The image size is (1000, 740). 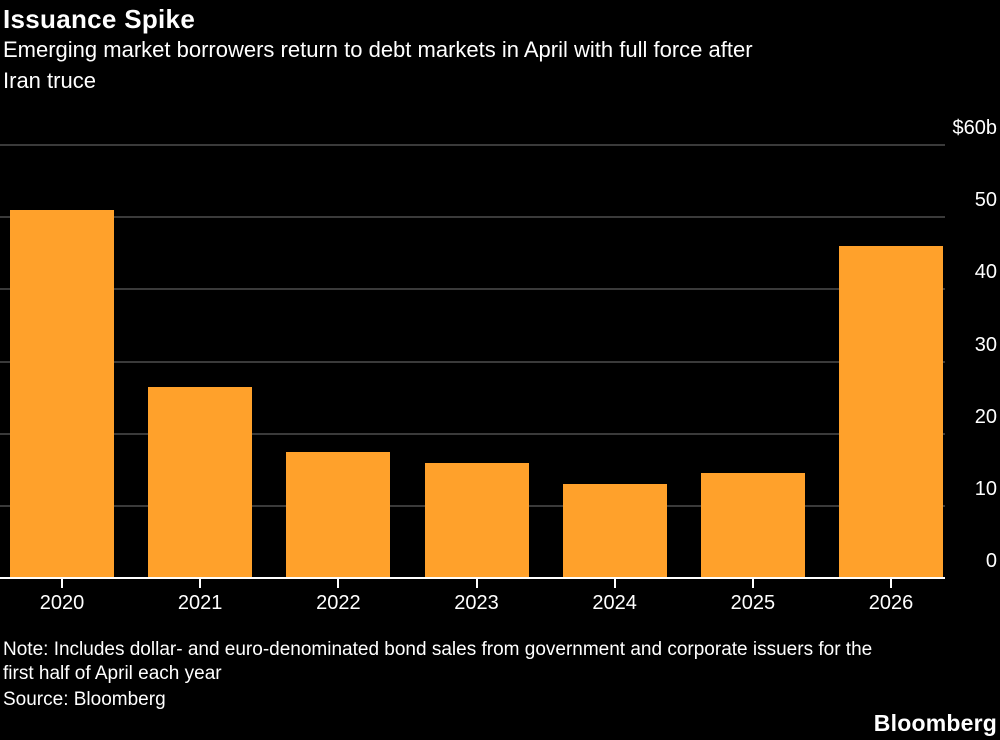 What do you see at coordinates (891, 583) in the screenshot?
I see `x-tick-2026` at bounding box center [891, 583].